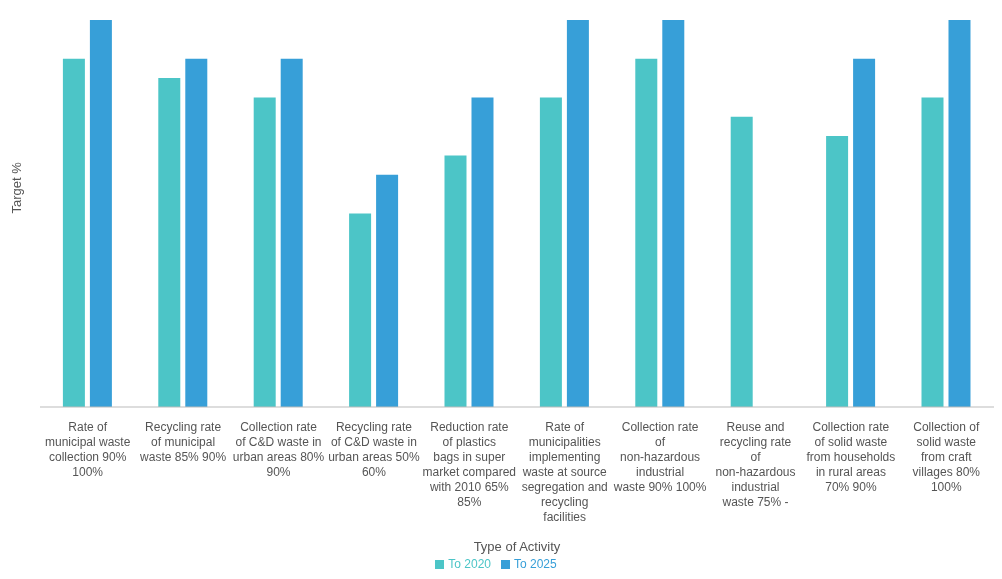 The image size is (1002, 579). Describe the element at coordinates (469, 564) in the screenshot. I see `legend-label: To 2020` at that location.